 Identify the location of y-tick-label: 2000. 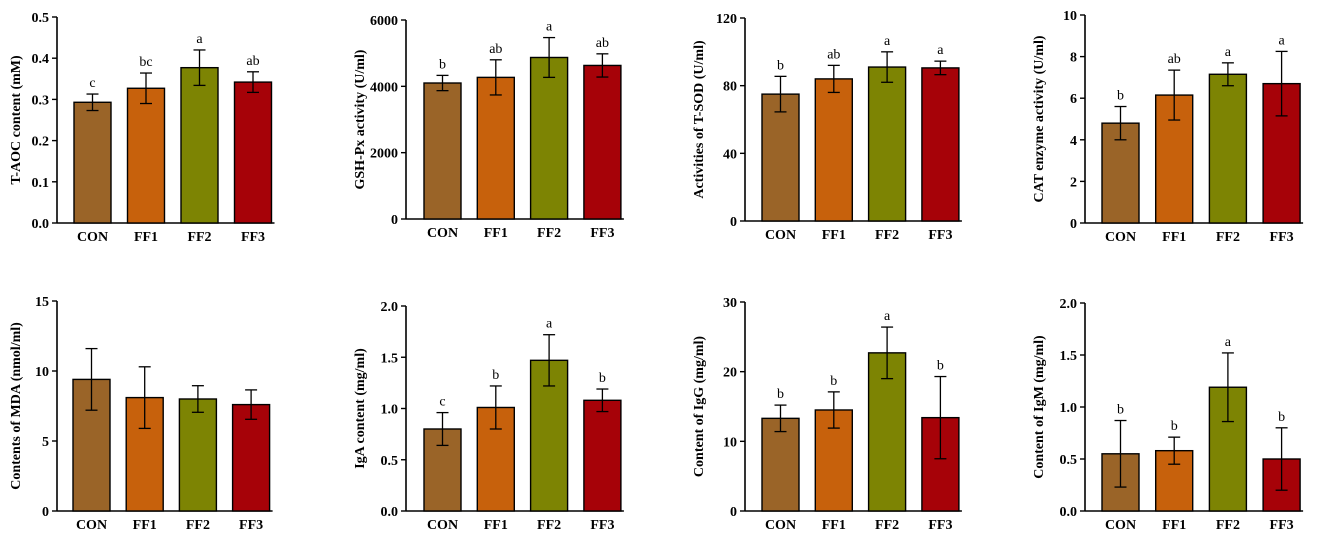
(384, 154).